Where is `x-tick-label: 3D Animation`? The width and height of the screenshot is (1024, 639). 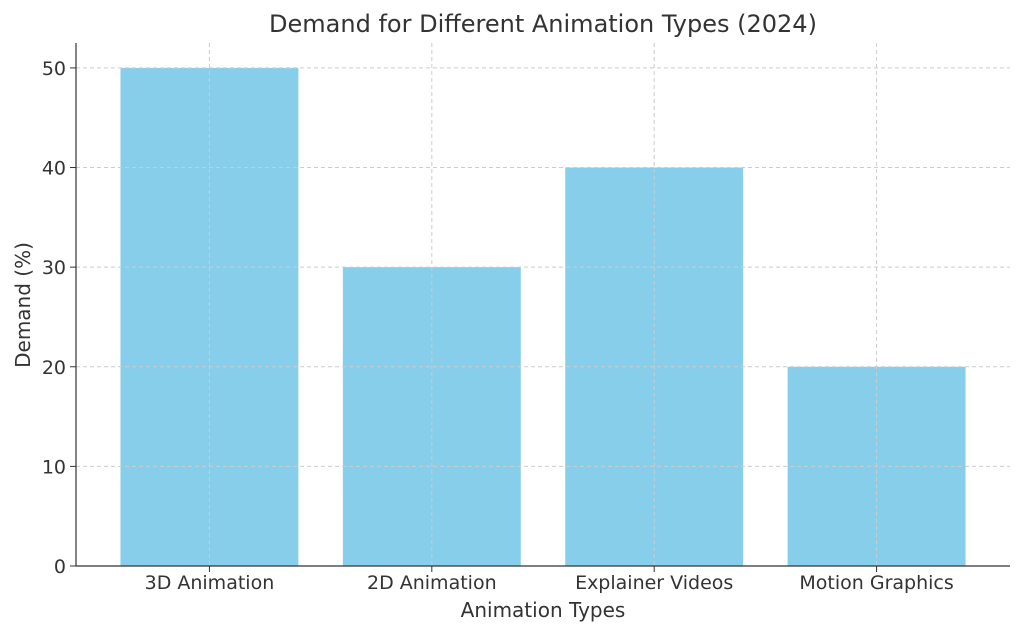 x-tick-label: 3D Animation is located at coordinates (210, 583).